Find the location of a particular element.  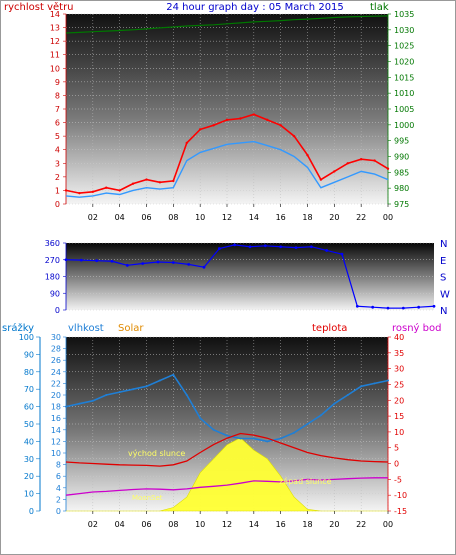

pressure-tick-label: 1015 is located at coordinates (404, 77).